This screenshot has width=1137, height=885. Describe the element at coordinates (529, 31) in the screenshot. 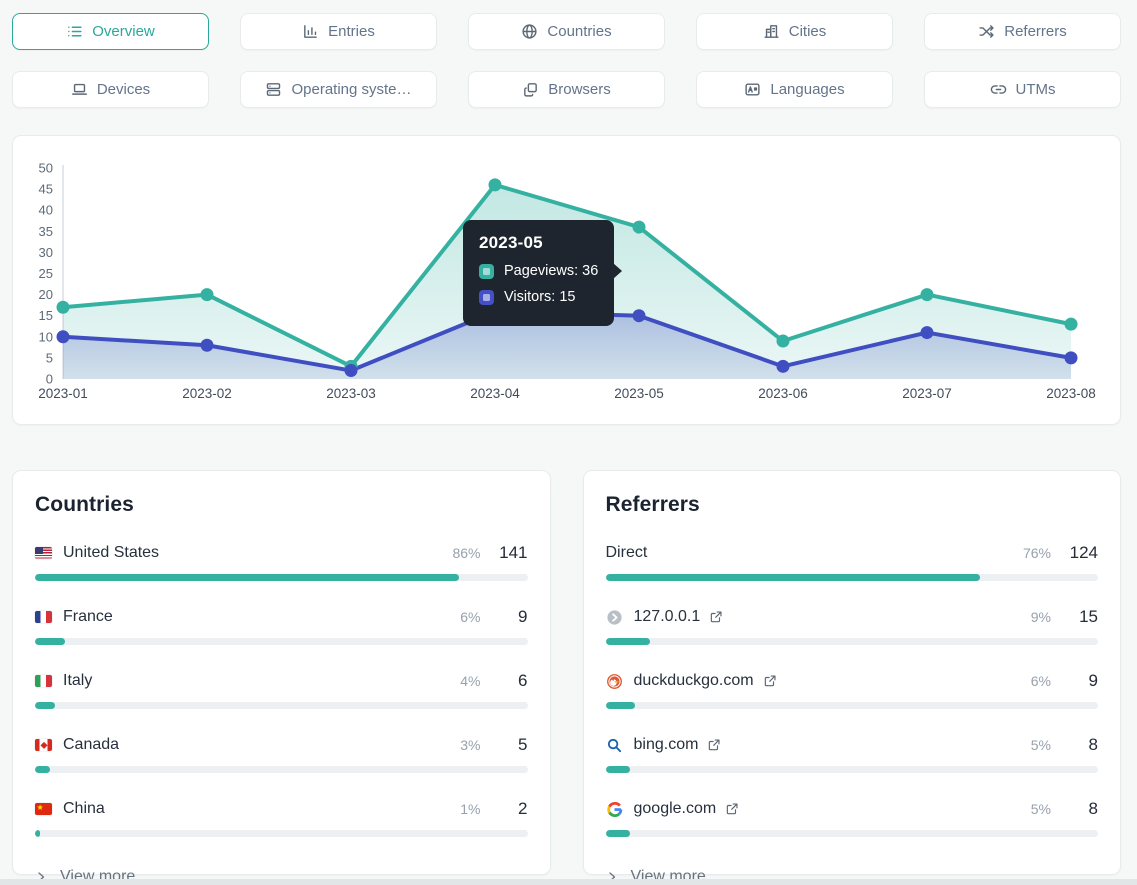

I see `globe-icon` at that location.